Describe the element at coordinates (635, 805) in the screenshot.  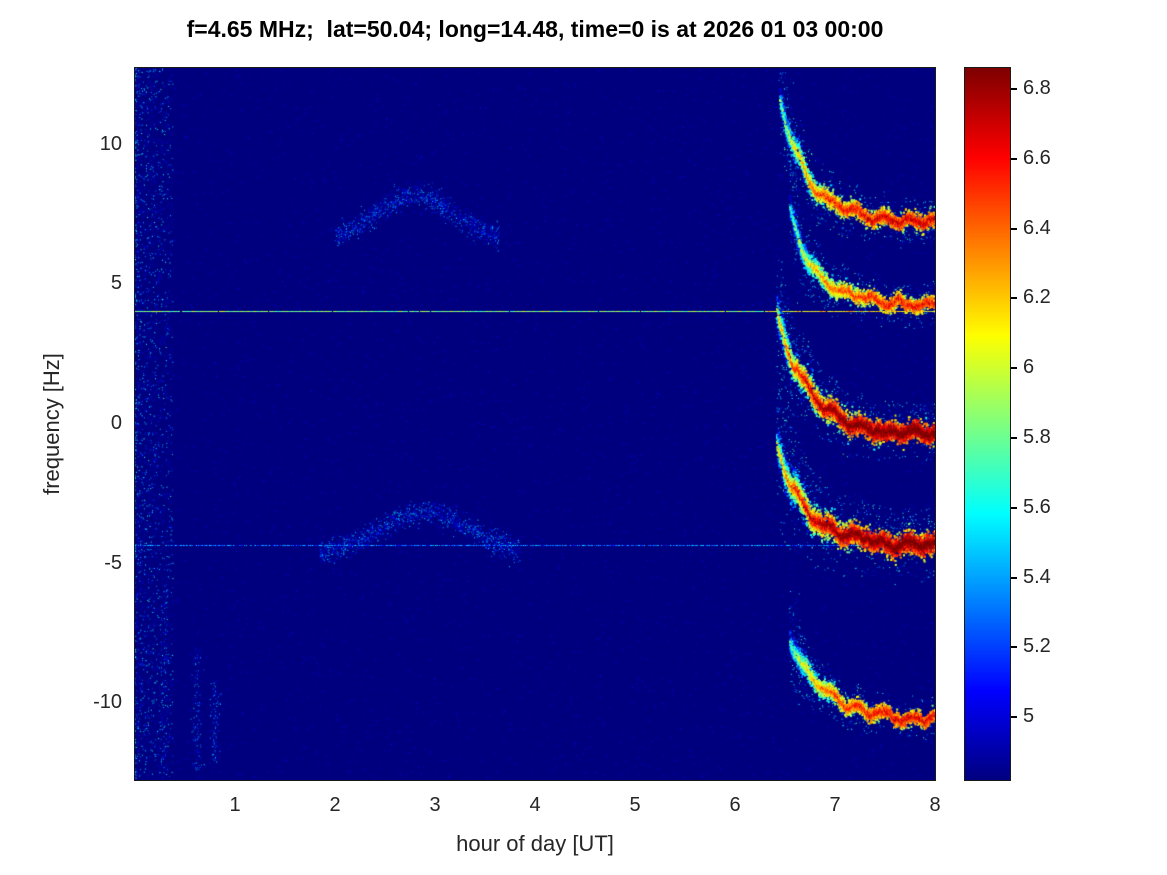
I see `x-tick-label: 5` at that location.